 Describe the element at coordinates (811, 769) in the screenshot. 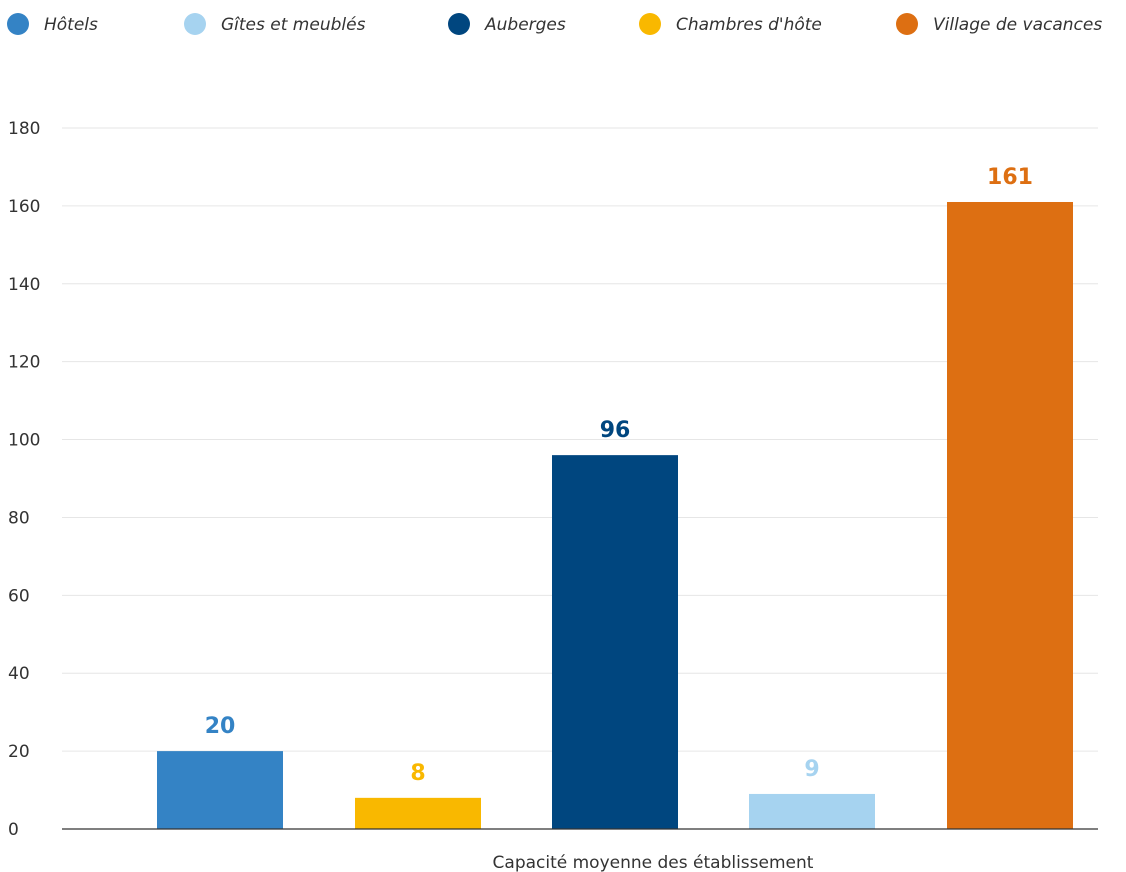

I see `data-label: 9` at that location.